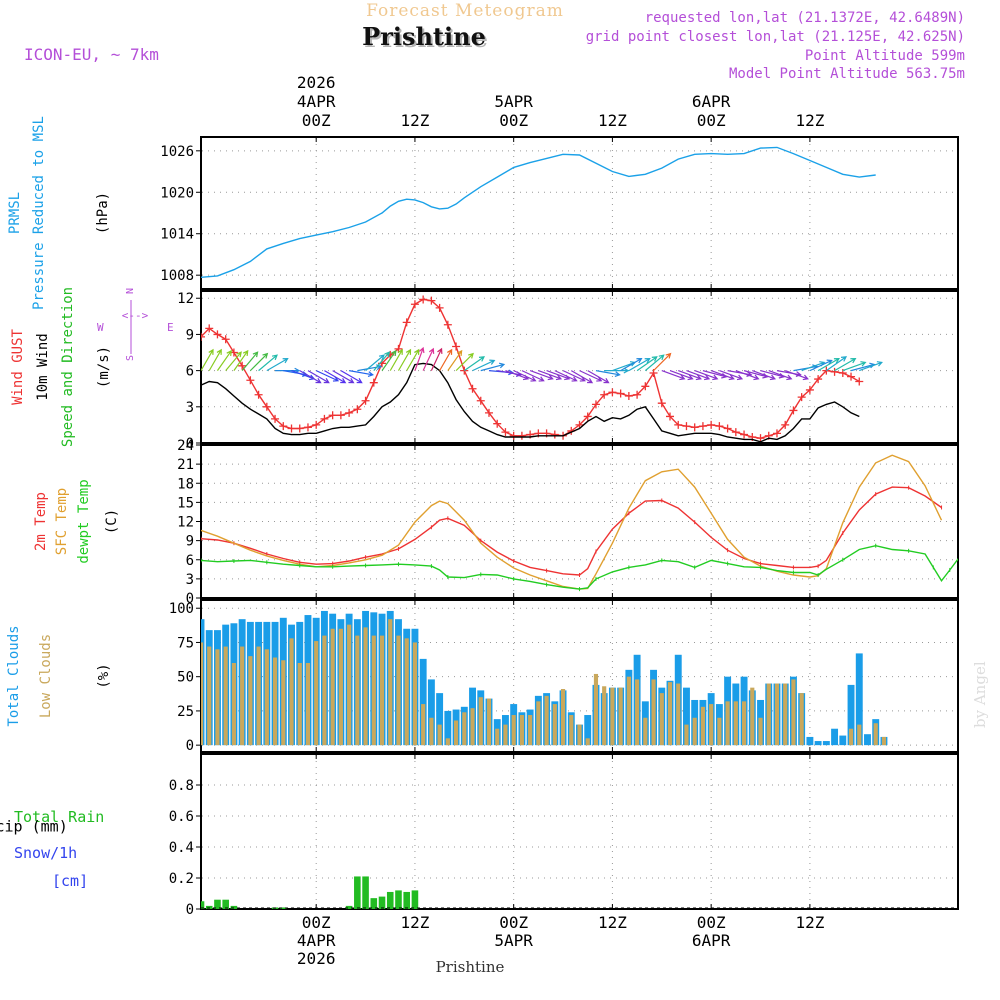 Image resolution: width=1000 pixels, height=1000 pixels. Describe the element at coordinates (185, 643) in the screenshot. I see `clouds-ytick-label: 75` at that location.